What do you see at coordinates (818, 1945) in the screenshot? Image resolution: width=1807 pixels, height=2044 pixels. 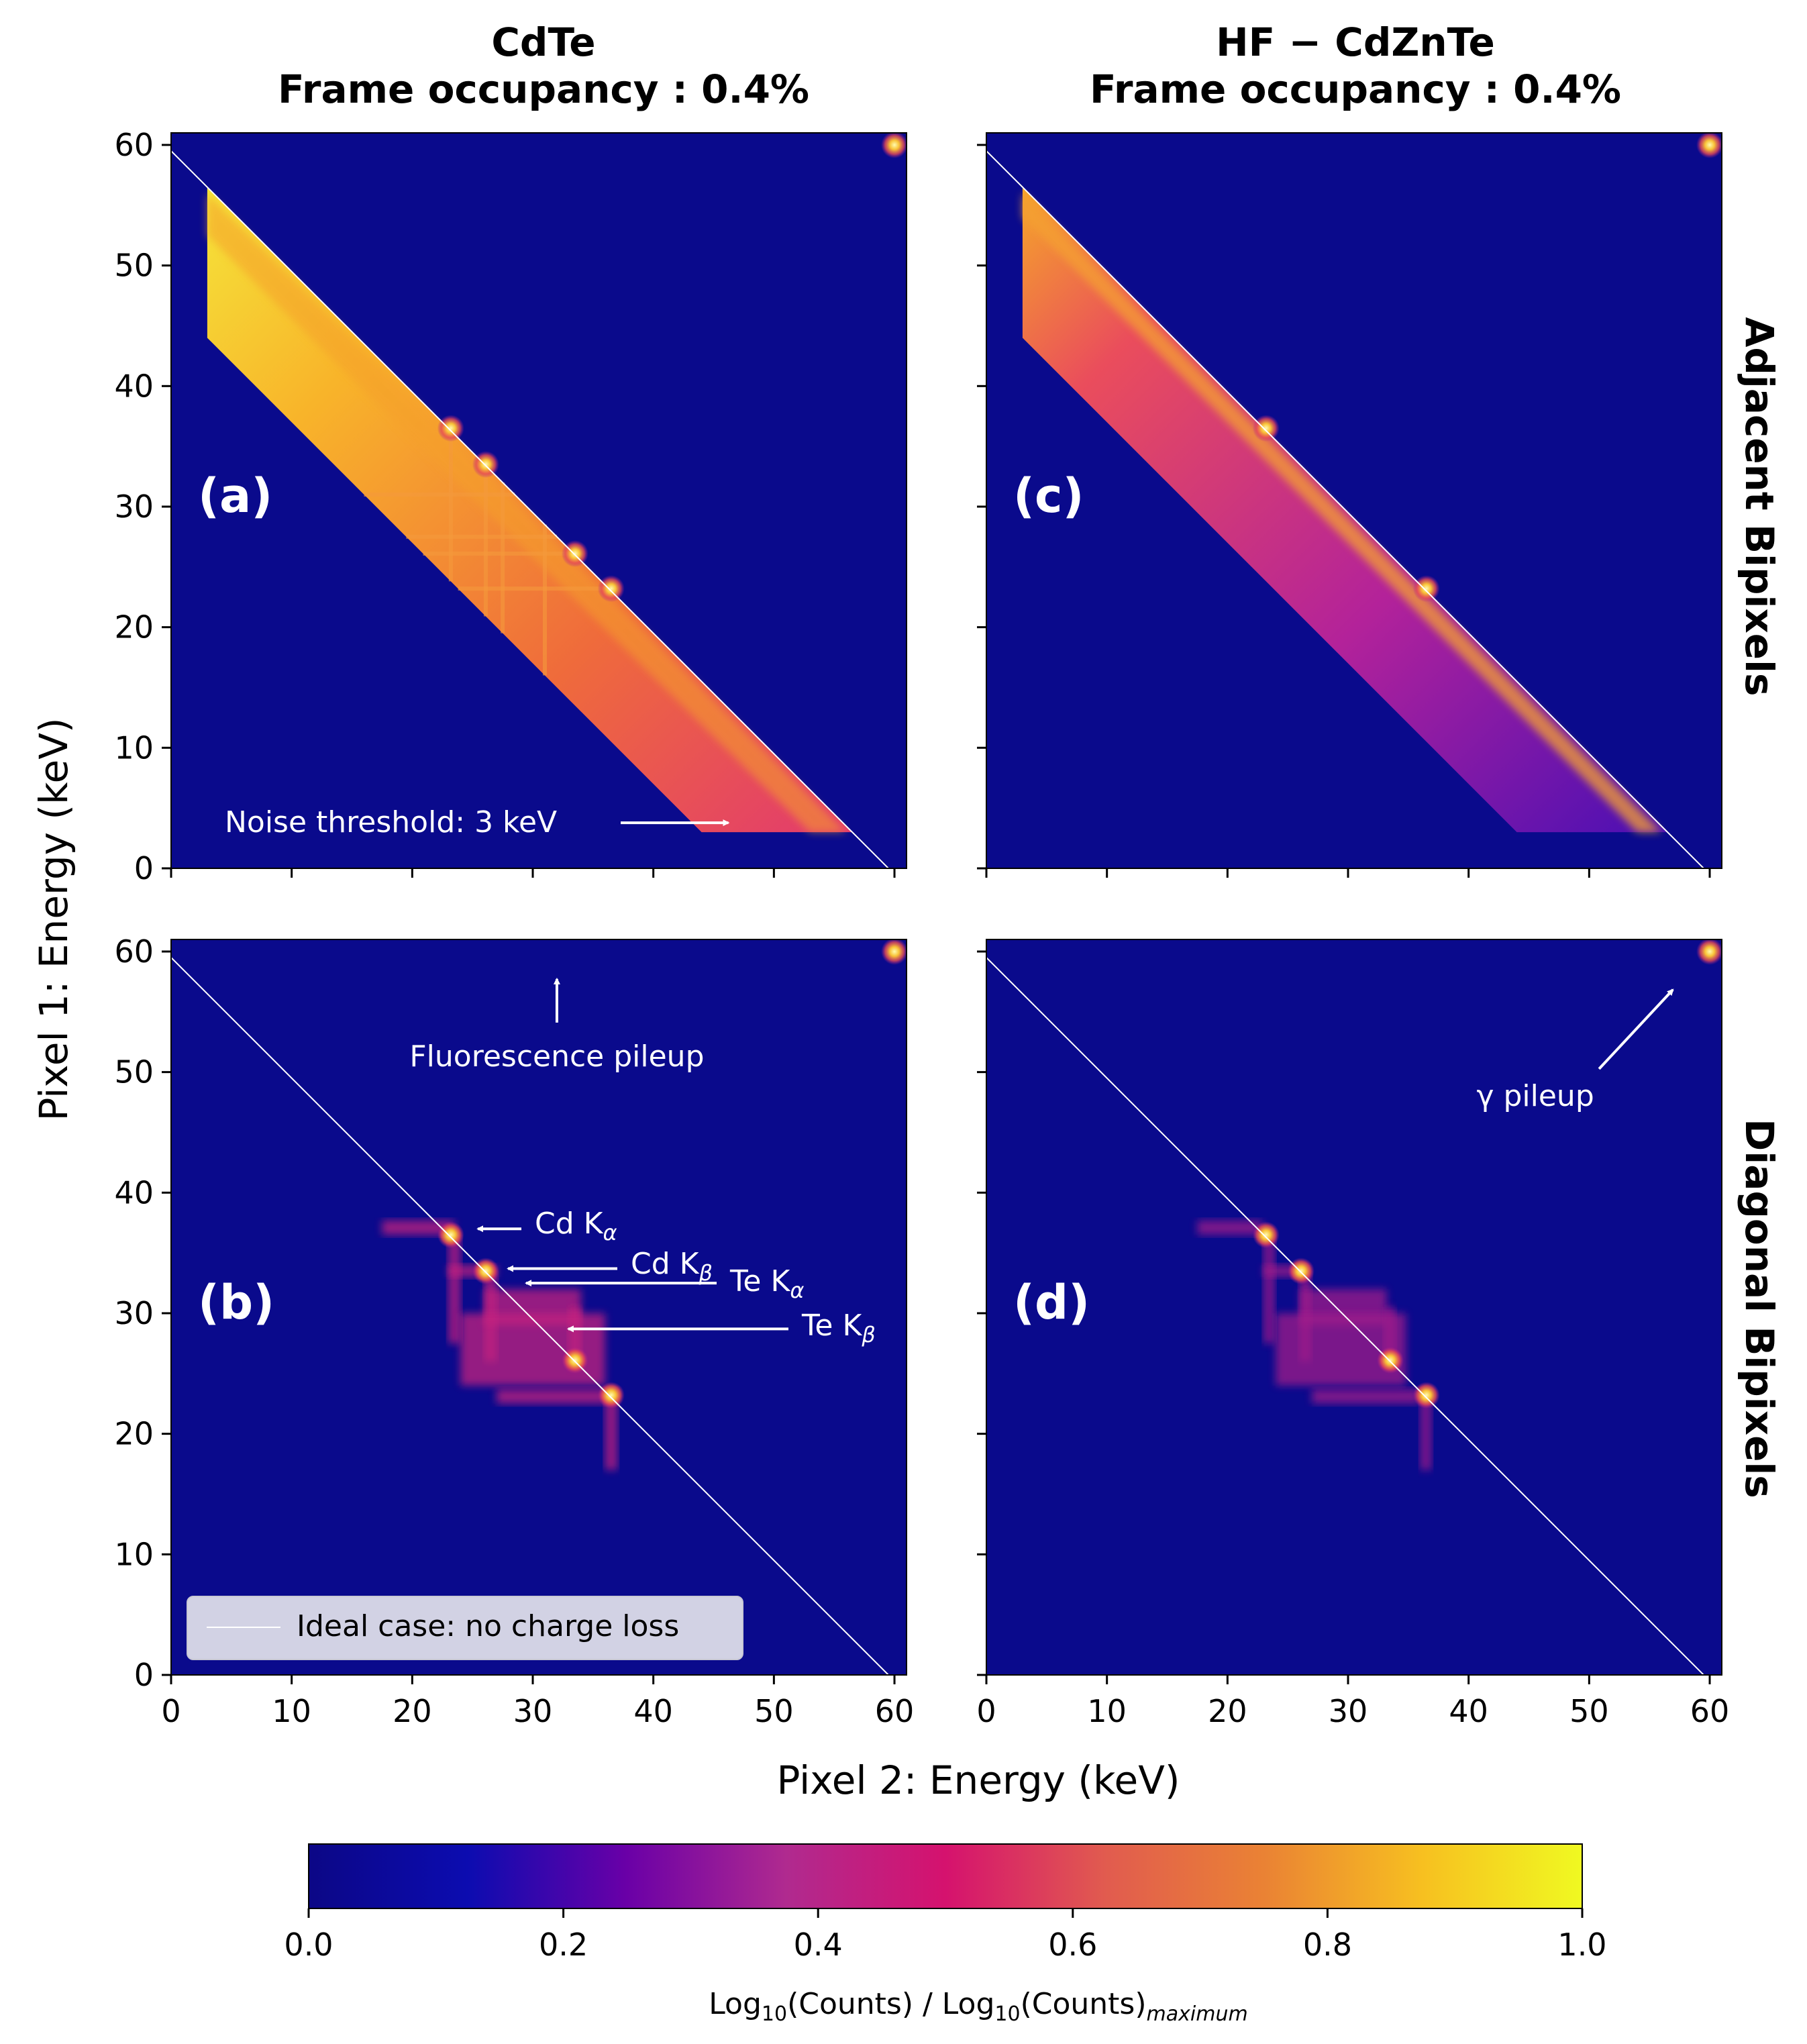 I see `colorbar-tick-label: 0.4` at bounding box center [818, 1945].